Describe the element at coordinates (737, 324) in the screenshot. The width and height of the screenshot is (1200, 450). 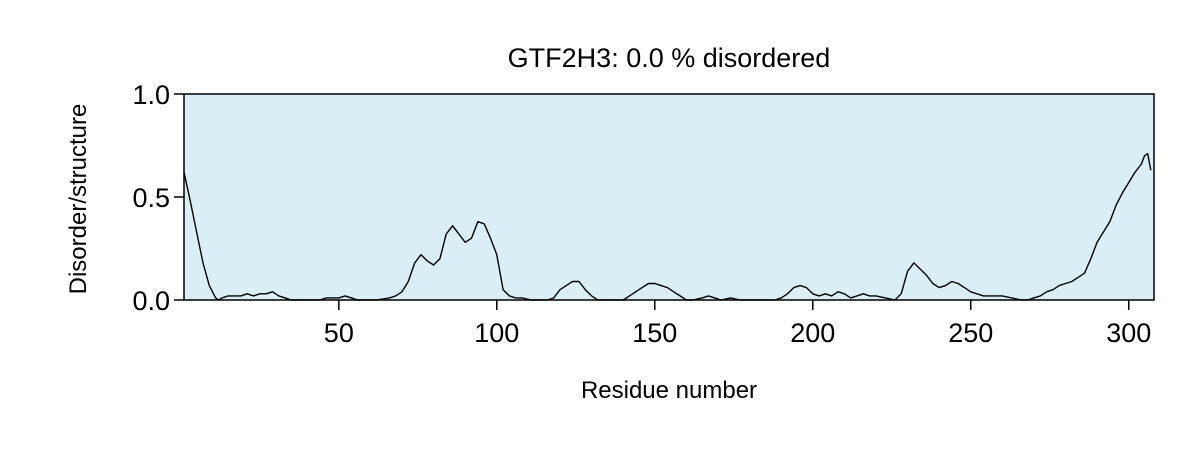
I see `x-ticks: 50 100 150 200 250 300` at that location.